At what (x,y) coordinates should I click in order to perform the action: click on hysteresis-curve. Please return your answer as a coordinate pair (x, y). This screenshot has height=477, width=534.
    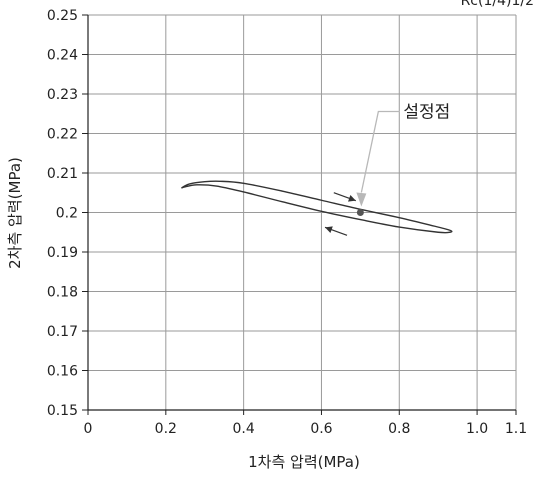
    Looking at the image, I should click on (317, 207).